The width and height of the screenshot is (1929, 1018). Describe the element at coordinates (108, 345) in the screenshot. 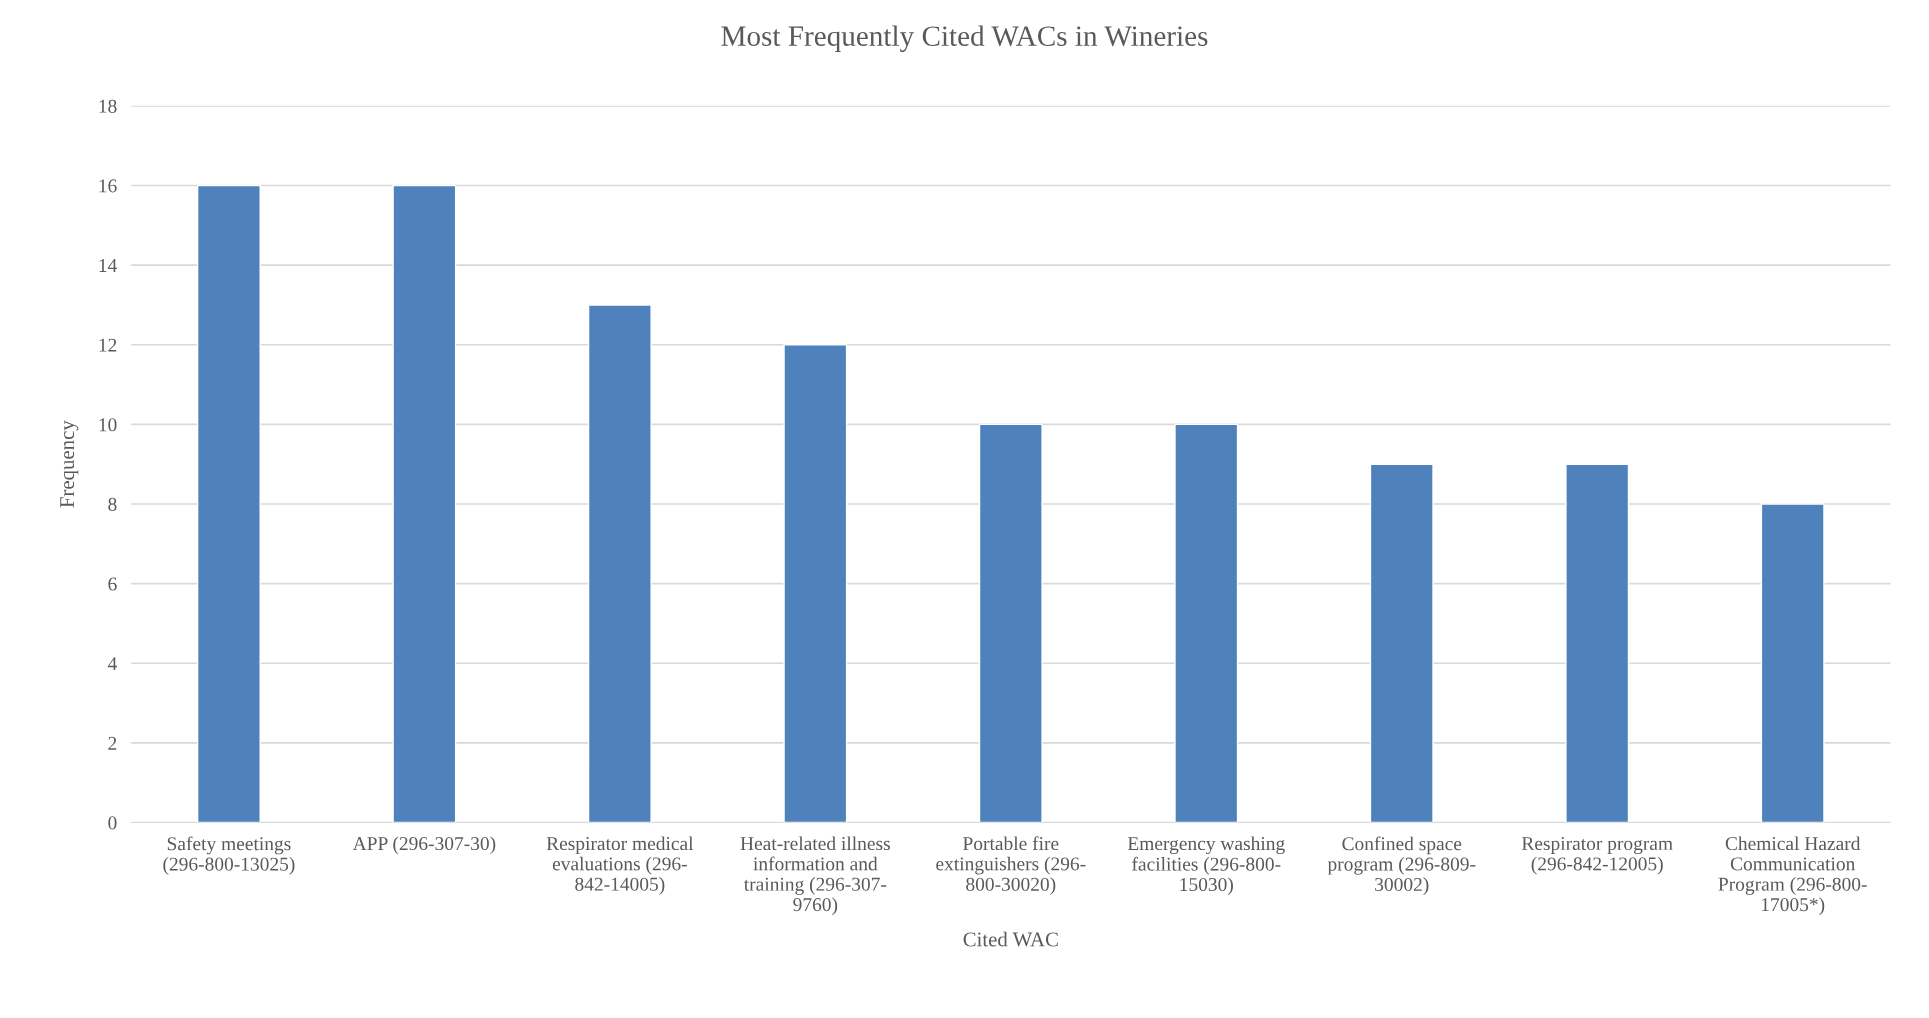

I see `y-tick-label: 12` at that location.